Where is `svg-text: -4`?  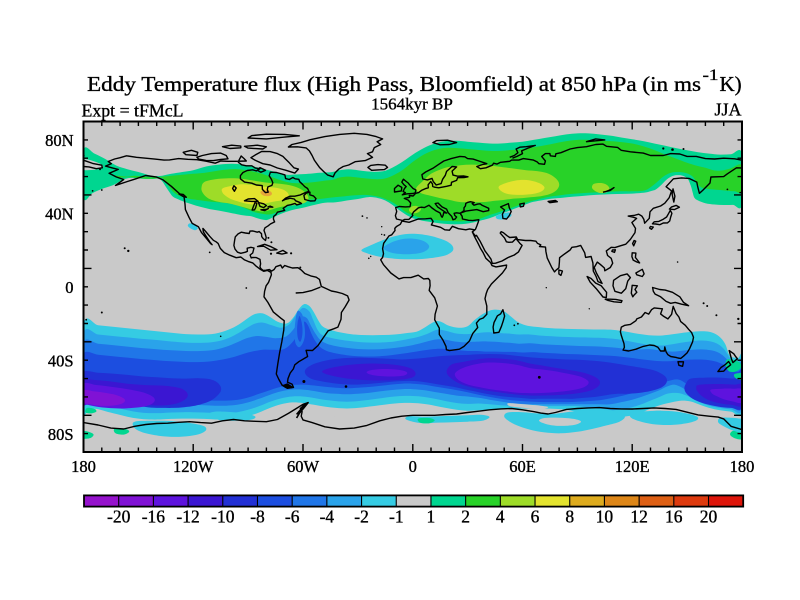
svg-text: -4 is located at coordinates (327, 517).